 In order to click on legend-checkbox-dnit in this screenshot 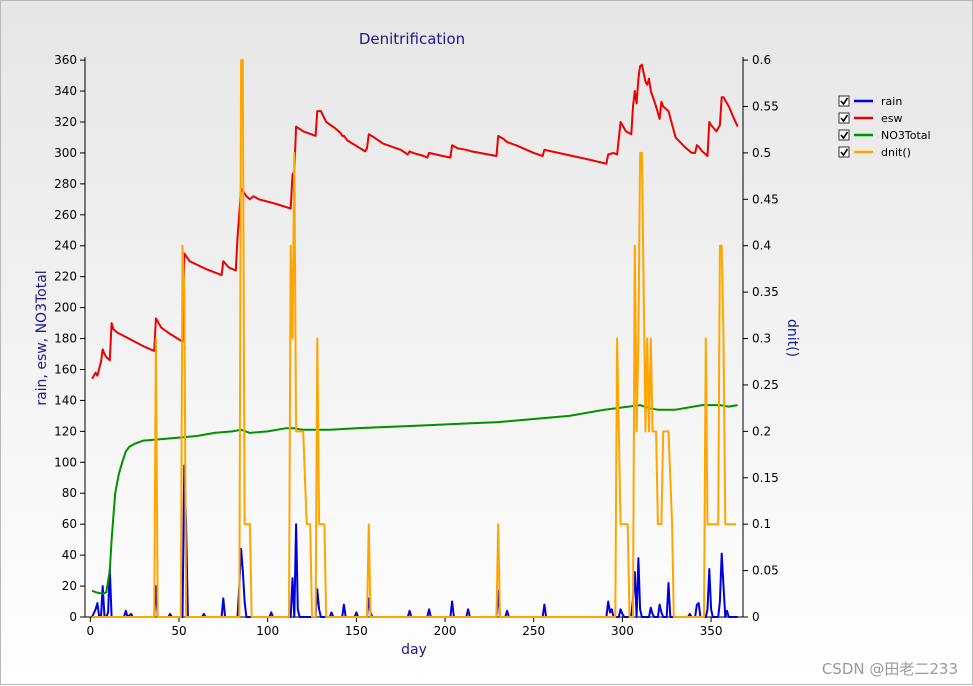, I will do `click(844, 152)`.